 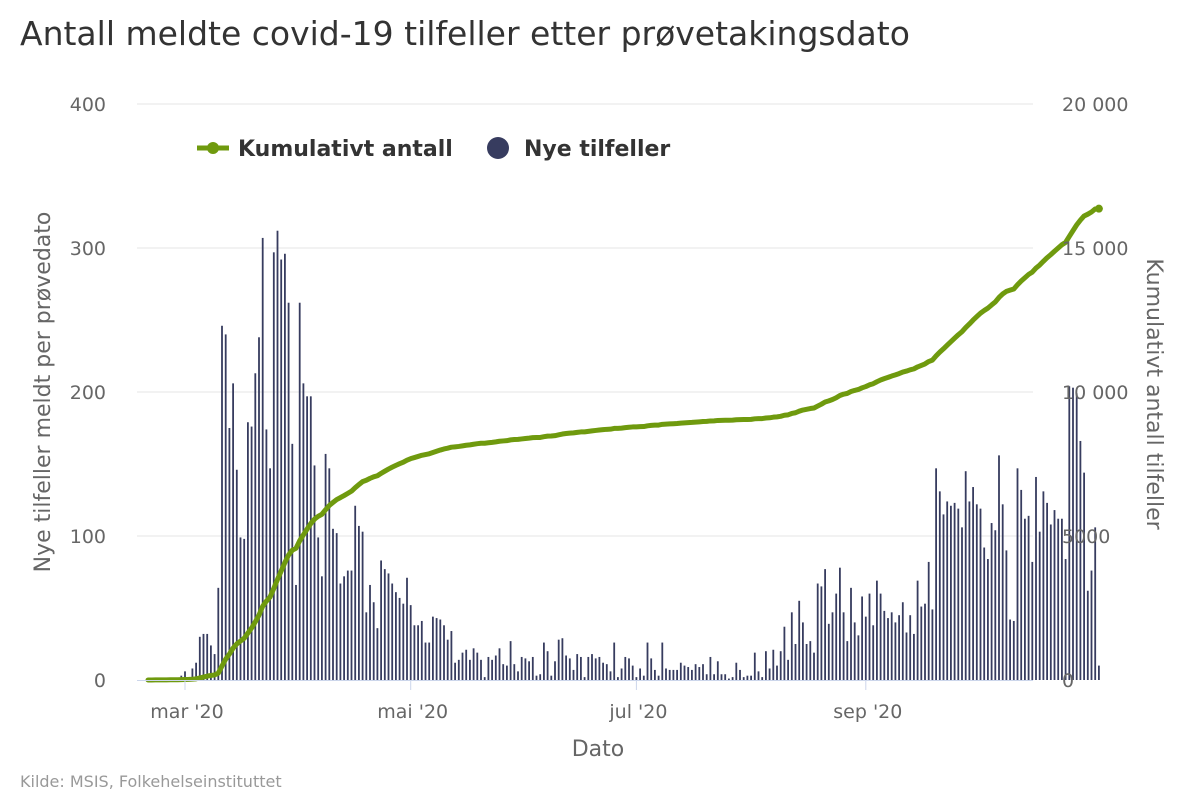 I want to click on cumulative-line-end-marker, so click(x=1098, y=208).